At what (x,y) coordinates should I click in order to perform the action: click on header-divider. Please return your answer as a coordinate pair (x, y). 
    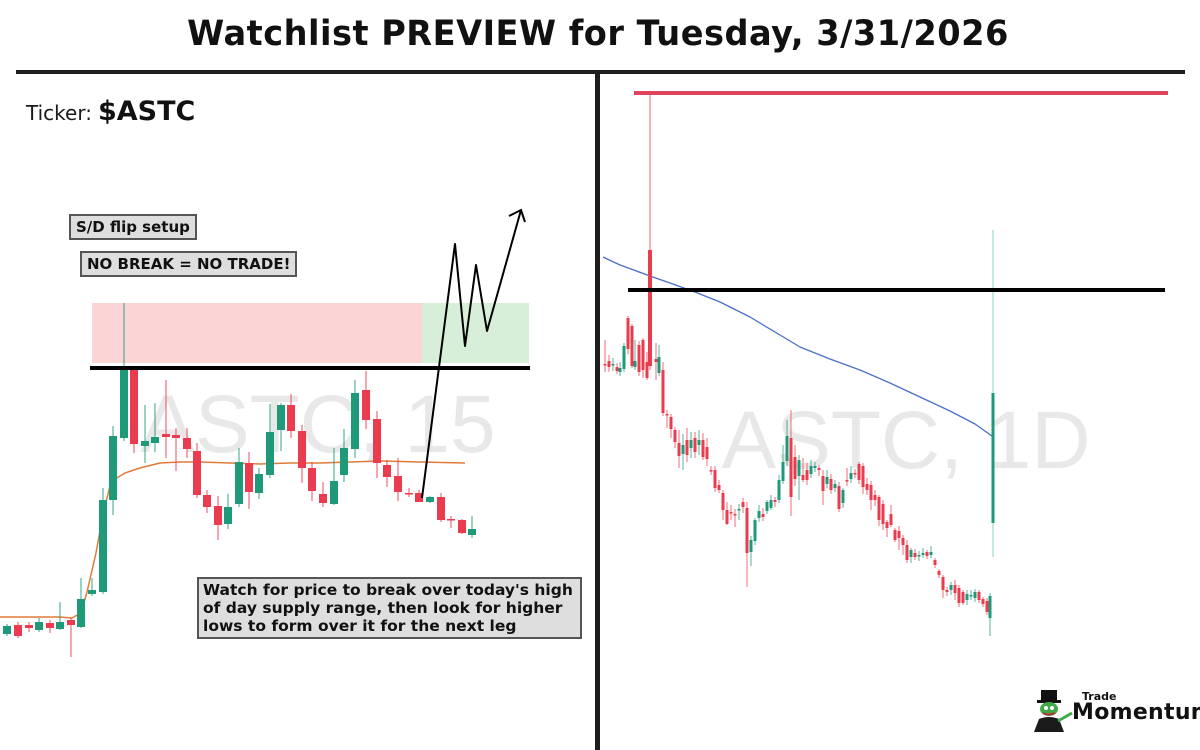
    Looking at the image, I should click on (600, 72).